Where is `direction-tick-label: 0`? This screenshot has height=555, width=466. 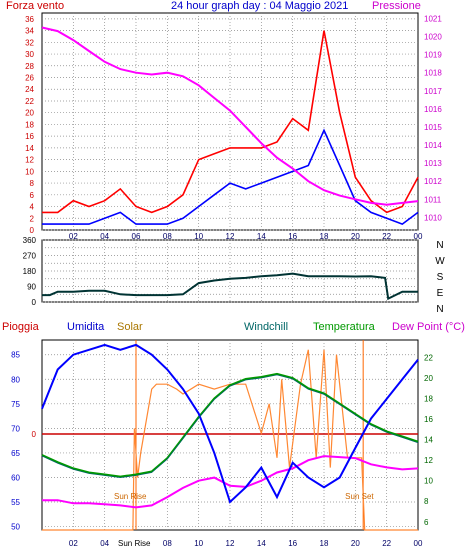
direction-tick-label: 0 is located at coordinates (34, 302).